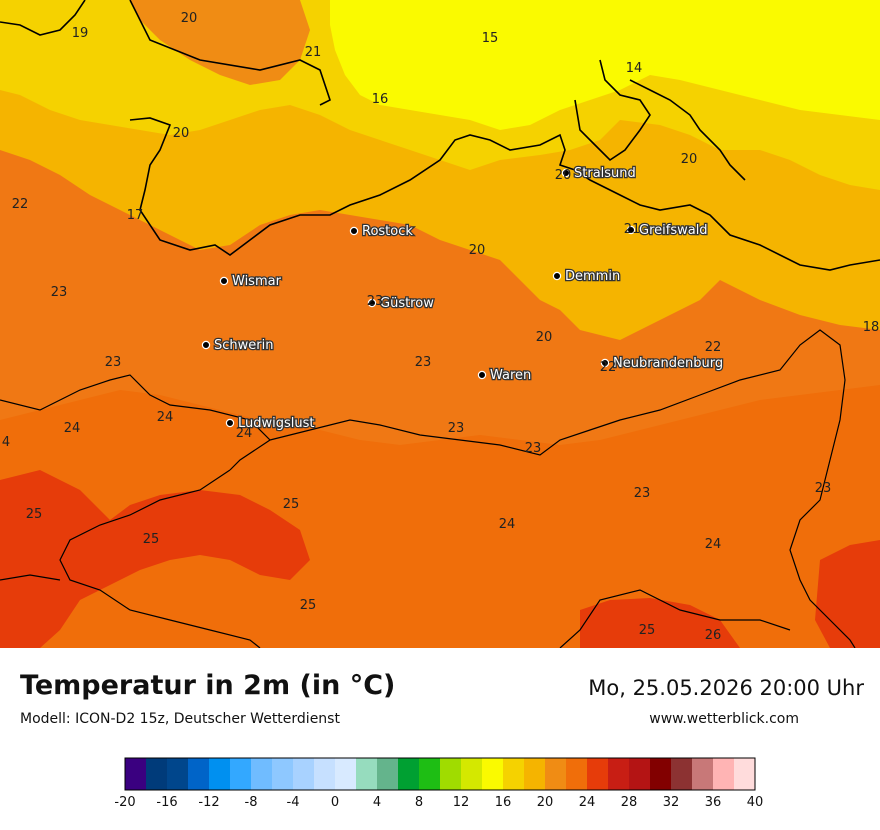 Image resolution: width=880 pixels, height=830 pixels. I want to click on legend-tick-label: 12, so click(461, 802).